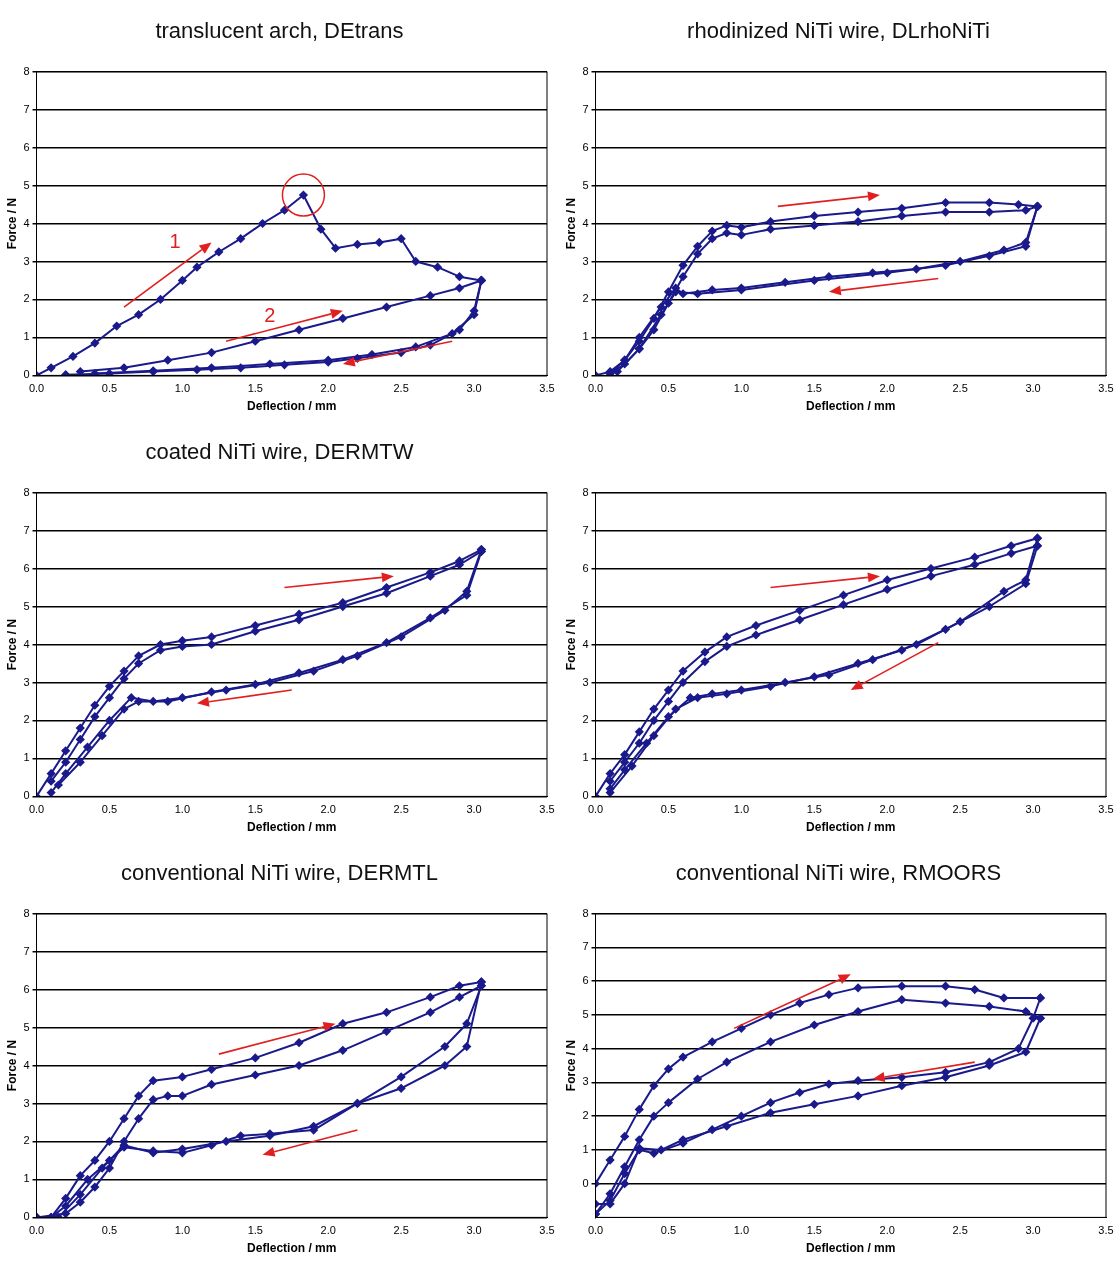 Image resolution: width=1118 pixels, height=1263 pixels. What do you see at coordinates (279, 873) in the screenshot?
I see `chart-title: conventional NiTi wire, DERMTL` at bounding box center [279, 873].